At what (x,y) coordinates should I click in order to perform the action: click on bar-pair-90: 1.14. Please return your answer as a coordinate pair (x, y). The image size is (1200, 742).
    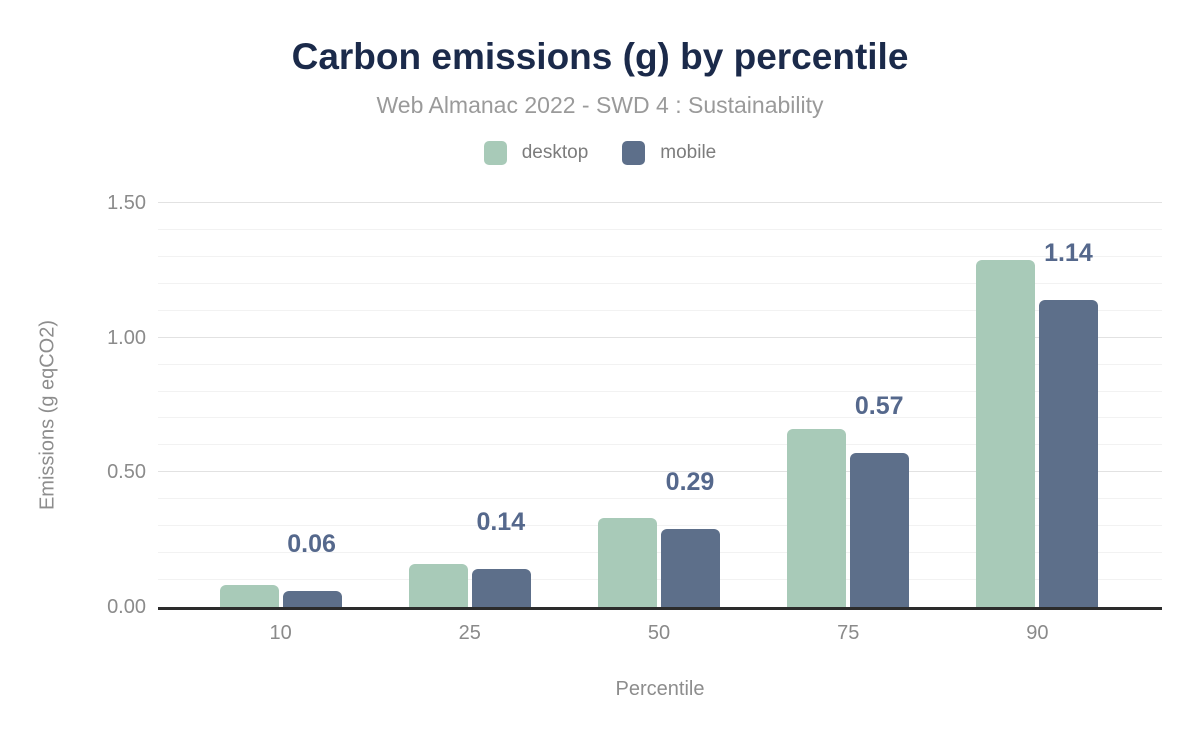
    Looking at the image, I should click on (1037, 423).